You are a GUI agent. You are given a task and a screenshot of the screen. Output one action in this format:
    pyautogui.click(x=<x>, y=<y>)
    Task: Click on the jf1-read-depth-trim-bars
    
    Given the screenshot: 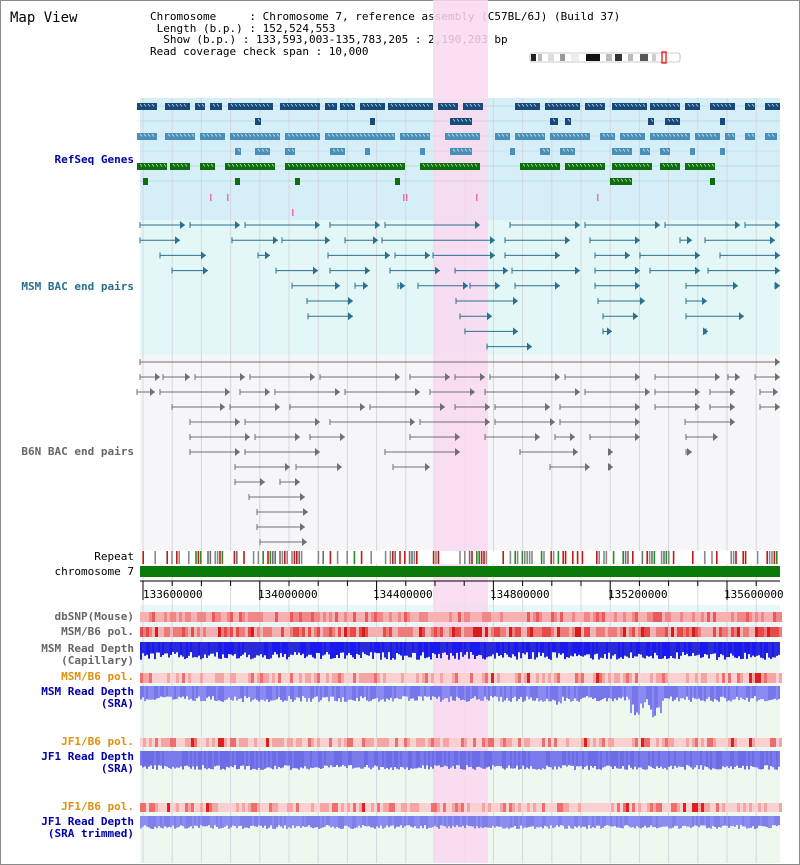 What is the action you would take?
    pyautogui.click(x=460, y=822)
    